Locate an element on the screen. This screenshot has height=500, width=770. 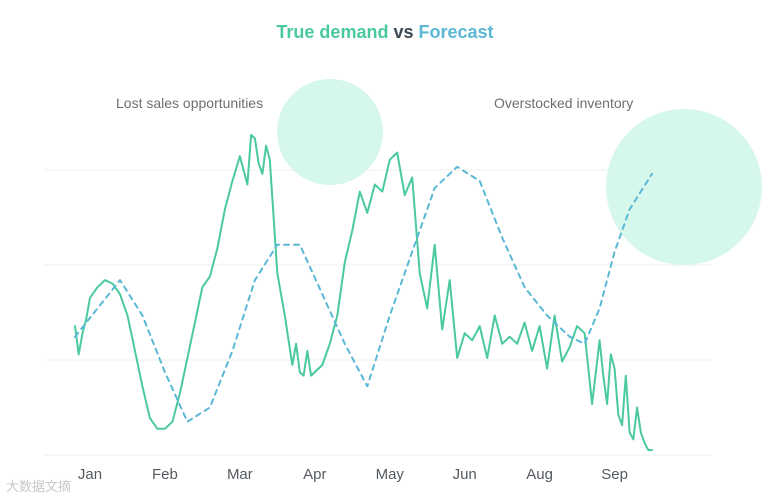
title-vs: vs is located at coordinates (403, 32).